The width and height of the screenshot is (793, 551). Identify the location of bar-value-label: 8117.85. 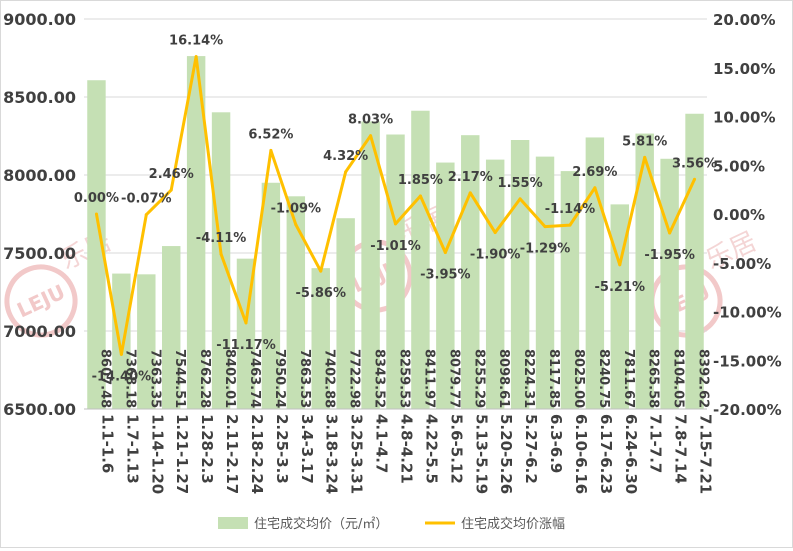
(553, 378).